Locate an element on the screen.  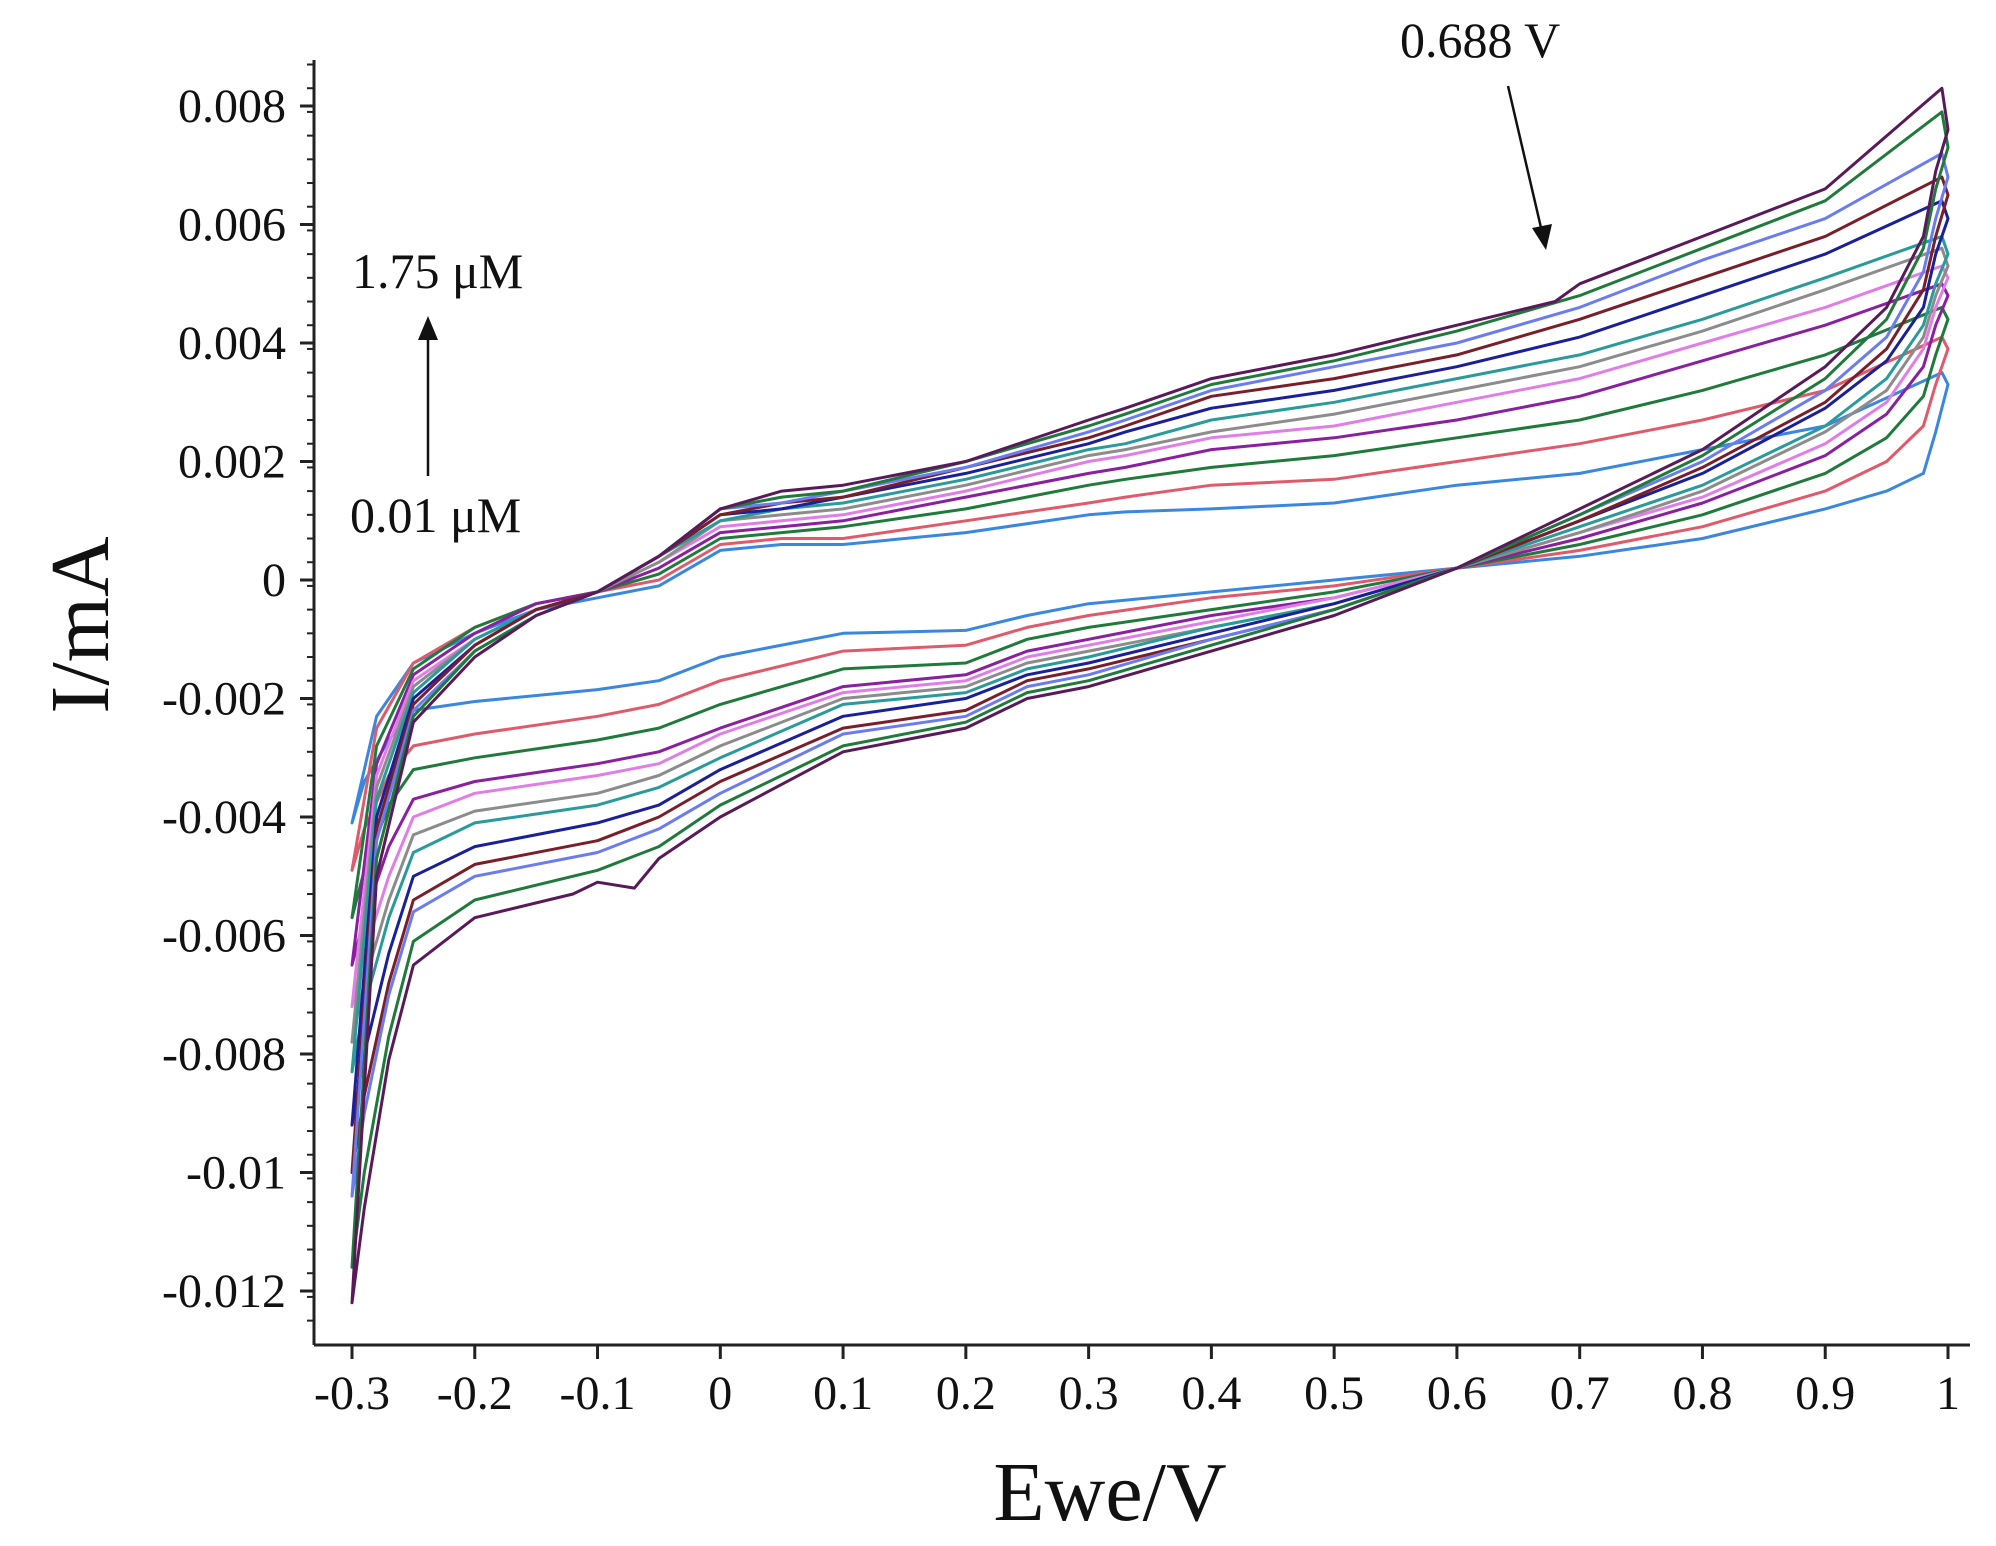
y-tick-label: -0.002 is located at coordinates (224, 699).